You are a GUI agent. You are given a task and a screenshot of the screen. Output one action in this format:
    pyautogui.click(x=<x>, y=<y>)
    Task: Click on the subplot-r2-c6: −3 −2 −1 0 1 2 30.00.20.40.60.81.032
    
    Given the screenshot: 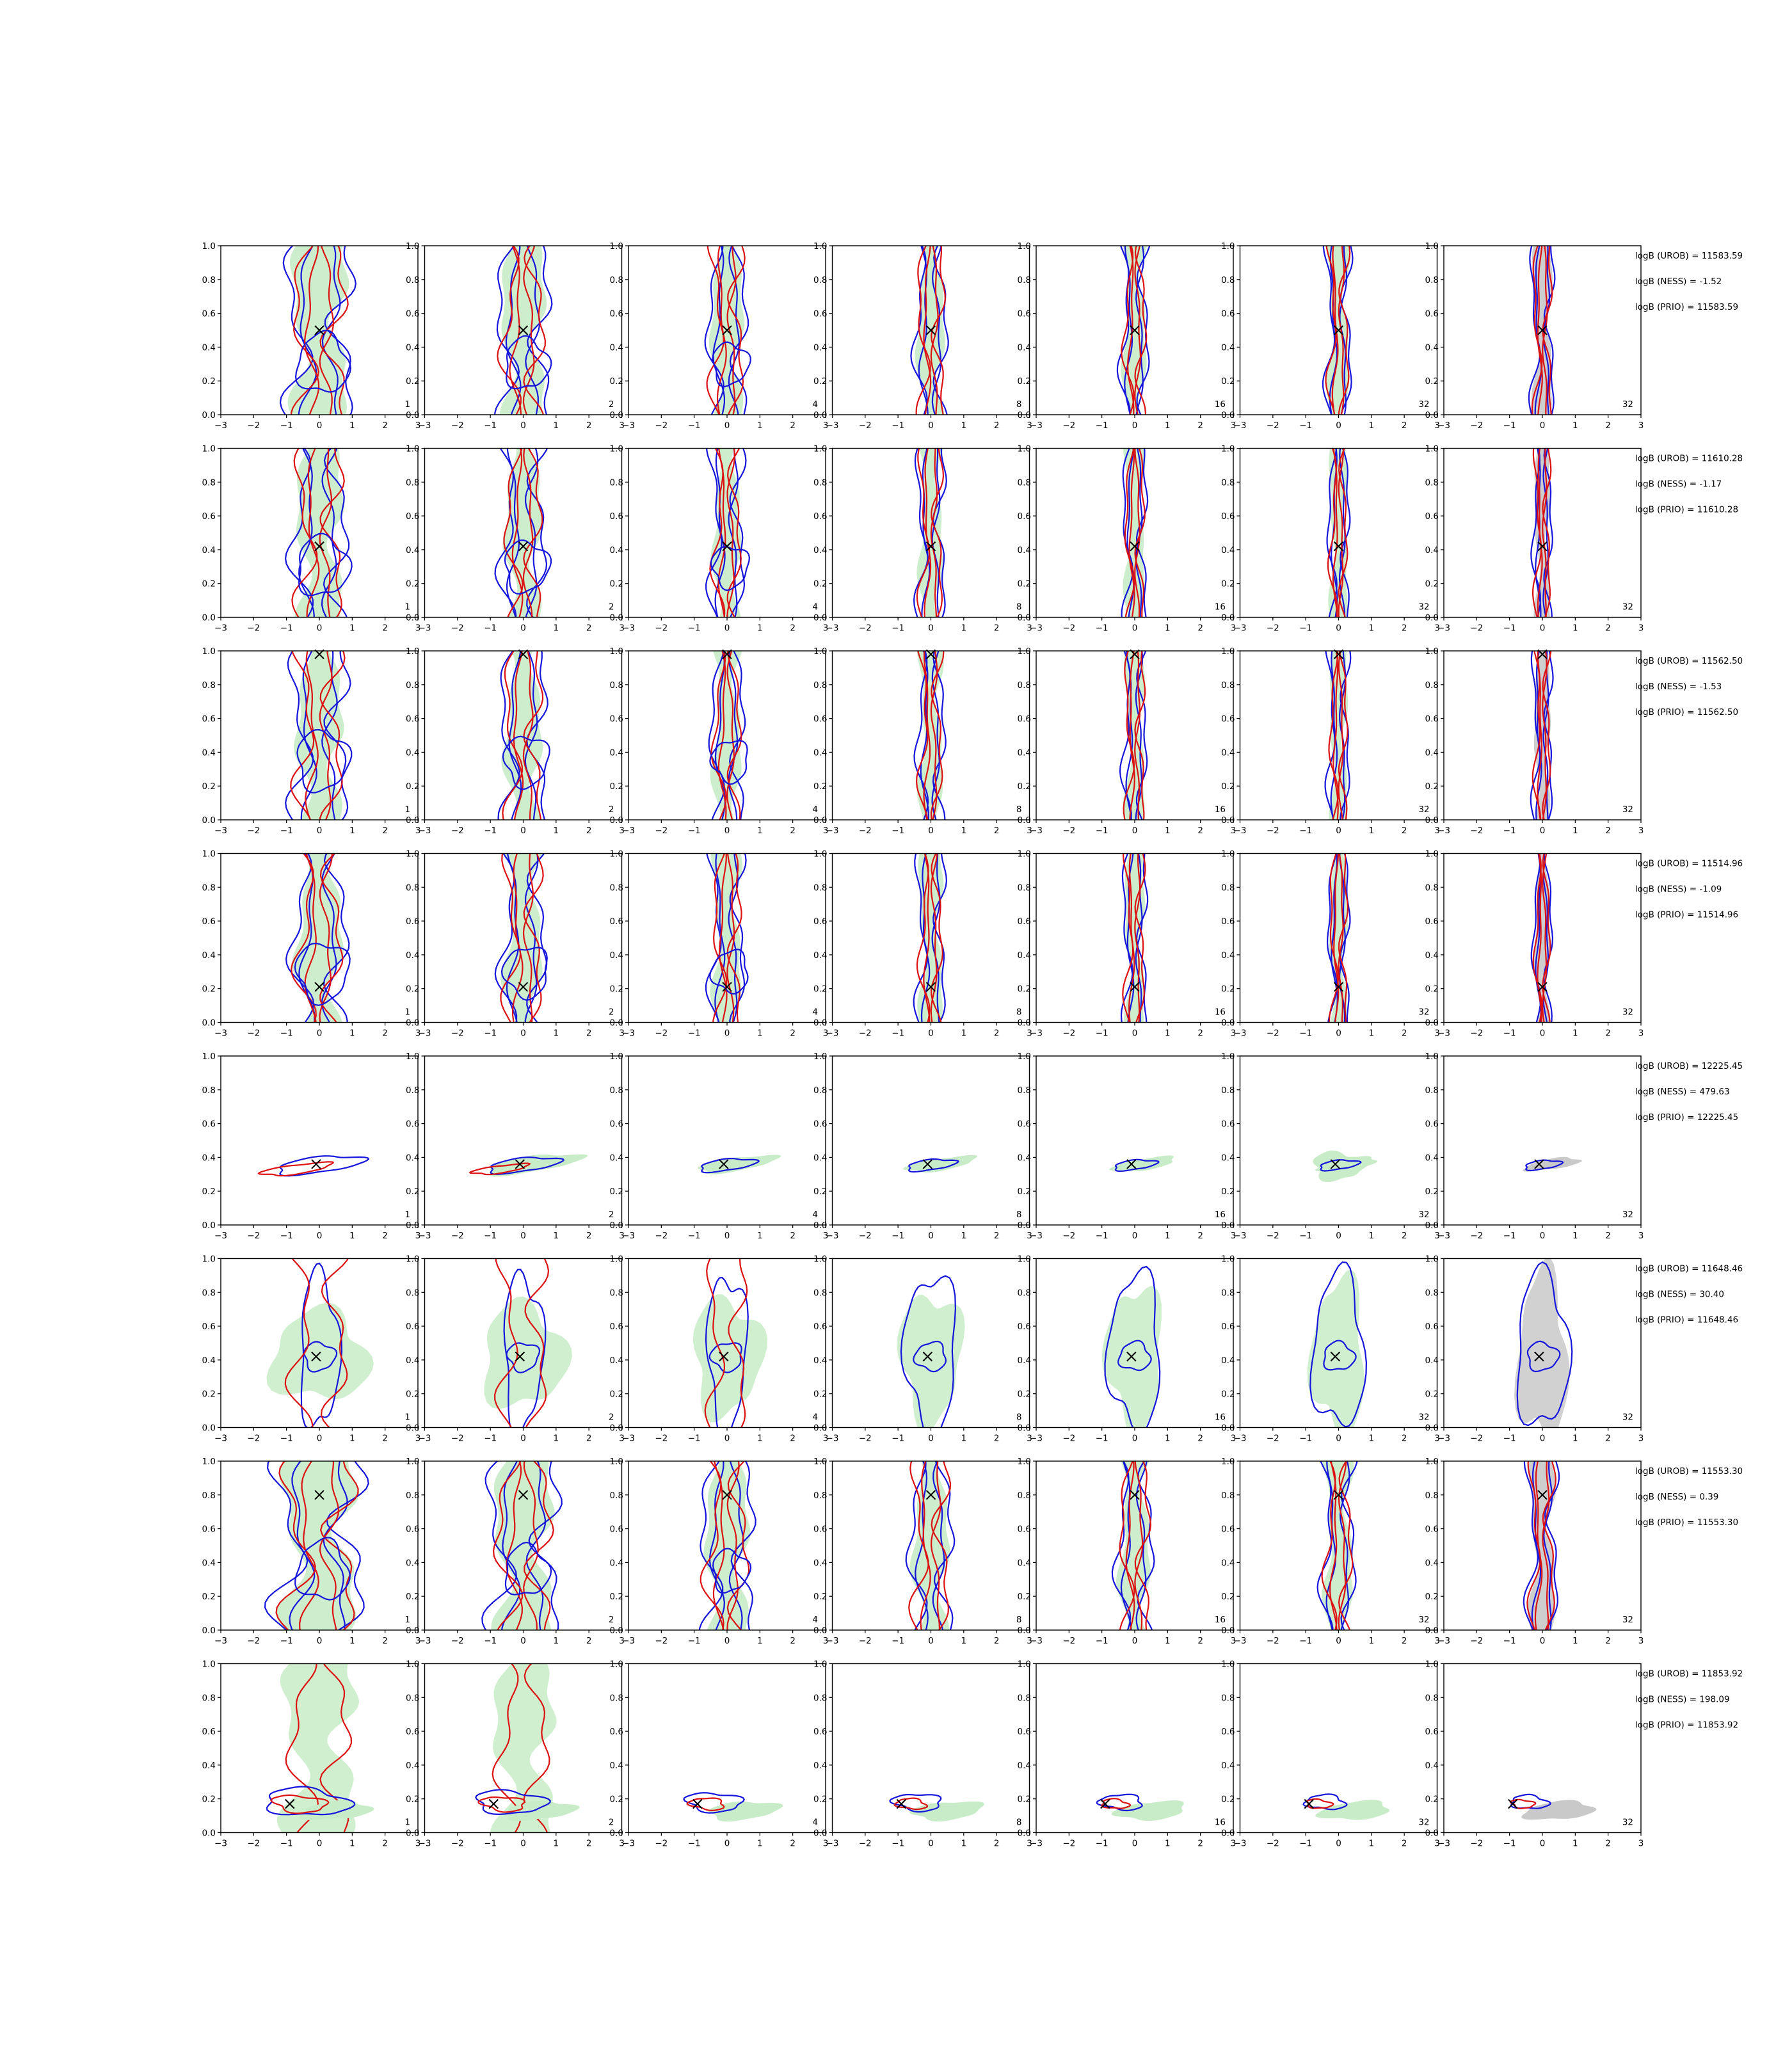 What is the action you would take?
    pyautogui.click(x=1330, y=539)
    